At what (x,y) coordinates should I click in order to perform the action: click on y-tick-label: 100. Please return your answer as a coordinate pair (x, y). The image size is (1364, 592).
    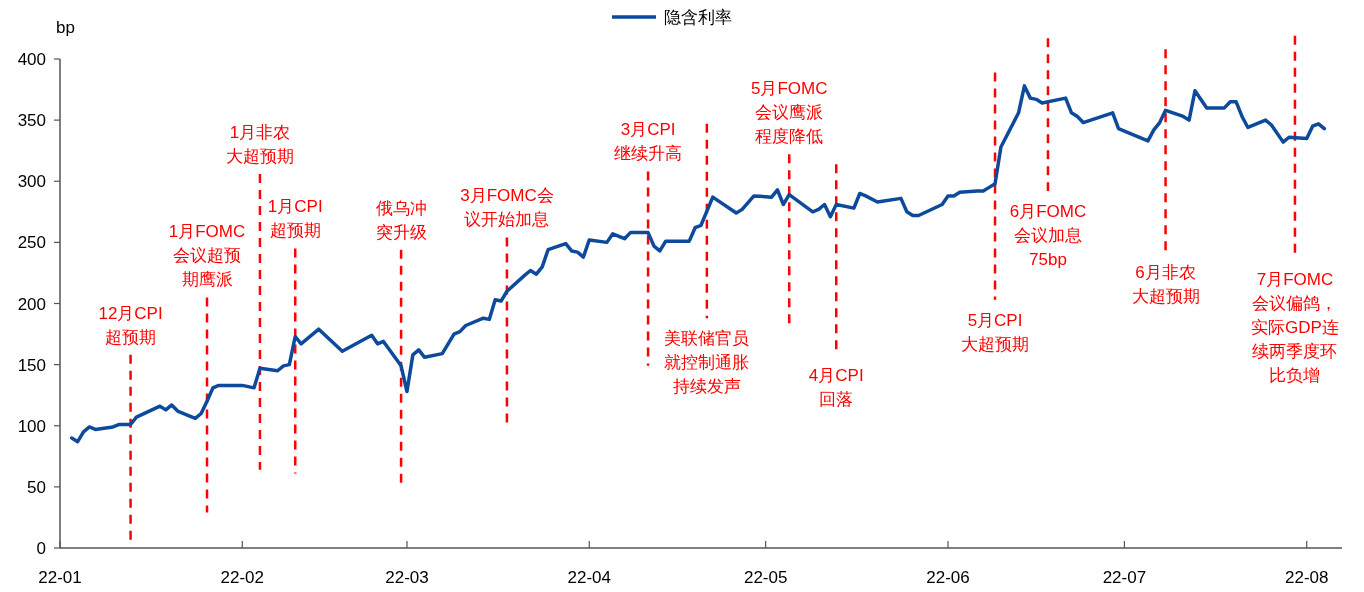
    Looking at the image, I should click on (31, 426).